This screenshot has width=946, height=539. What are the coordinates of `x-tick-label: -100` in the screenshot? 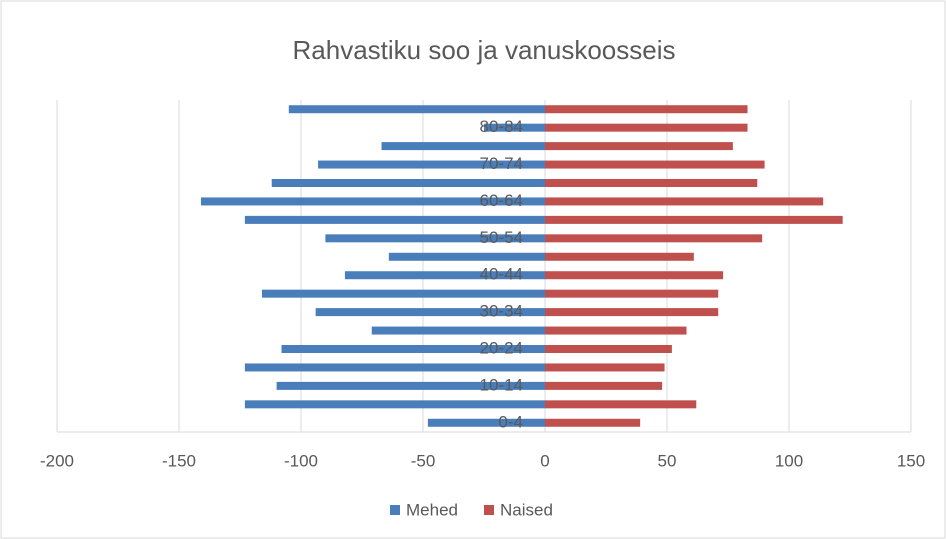 It's located at (301, 460).